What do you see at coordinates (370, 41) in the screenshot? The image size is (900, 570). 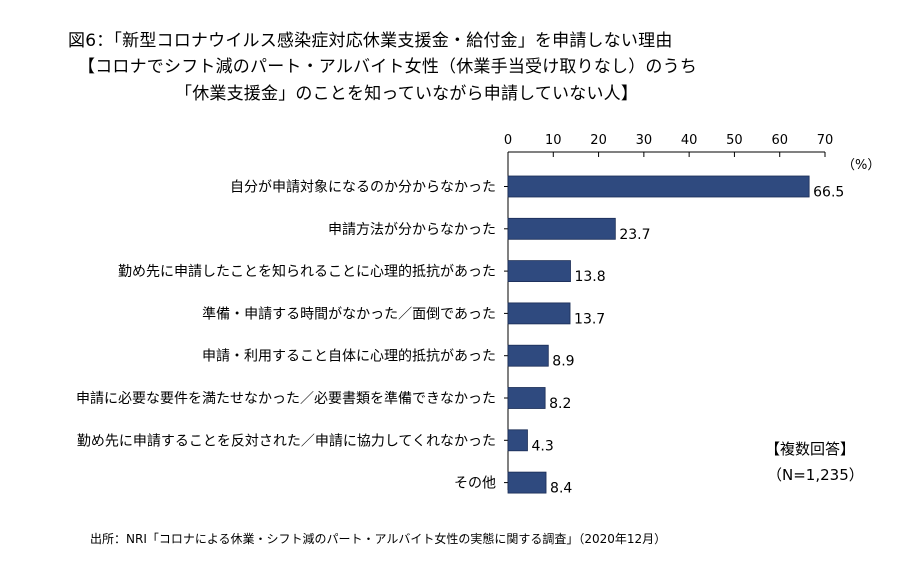 I see `title-line-1: 図6：「新型コロナウイルス感染症対応休業支援金・給付金」を申請しない理由` at bounding box center [370, 41].